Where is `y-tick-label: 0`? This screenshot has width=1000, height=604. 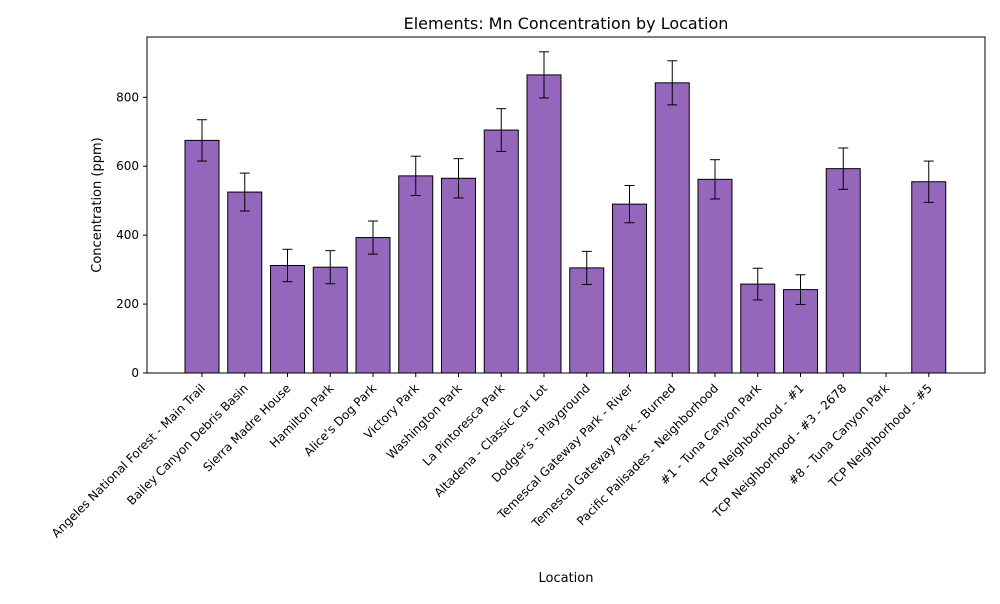 y-tick-label: 0 is located at coordinates (135, 373).